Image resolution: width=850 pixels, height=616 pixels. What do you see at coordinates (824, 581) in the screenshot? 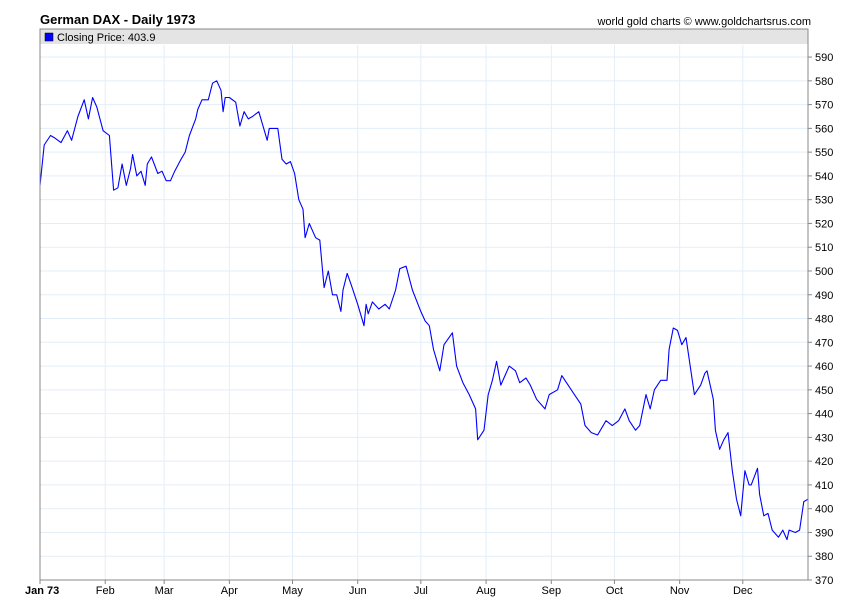
I see `y-tick-label: 370` at bounding box center [824, 581].